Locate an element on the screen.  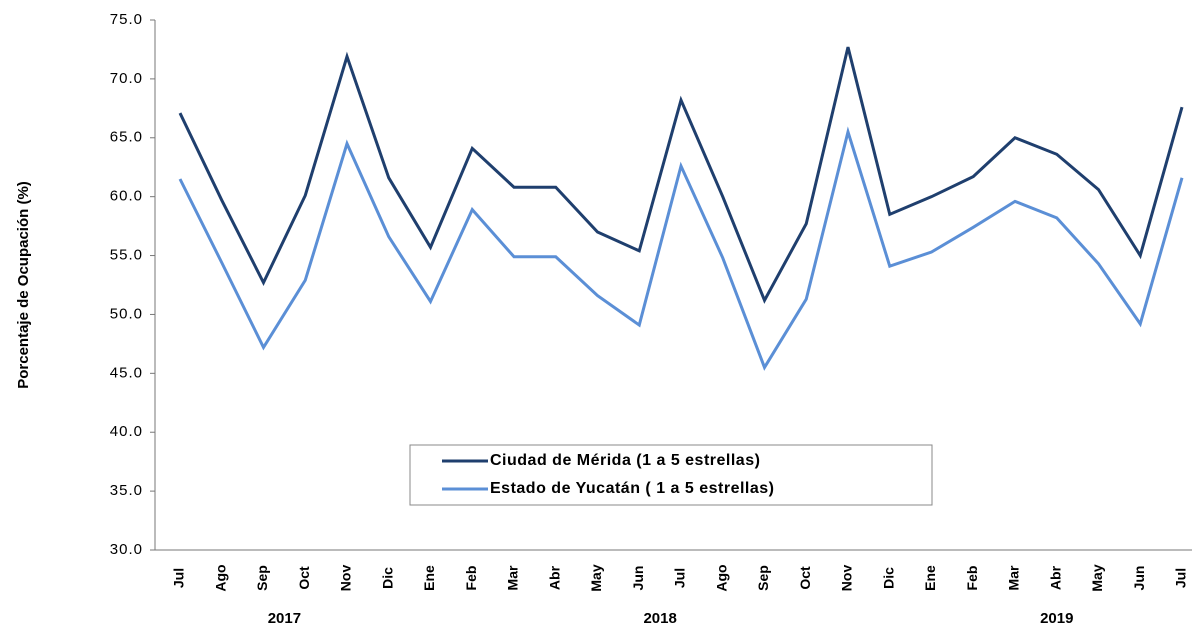
legend-label: Estado de Yucatán ( 1 a 5 estrellas) is located at coordinates (632, 488).